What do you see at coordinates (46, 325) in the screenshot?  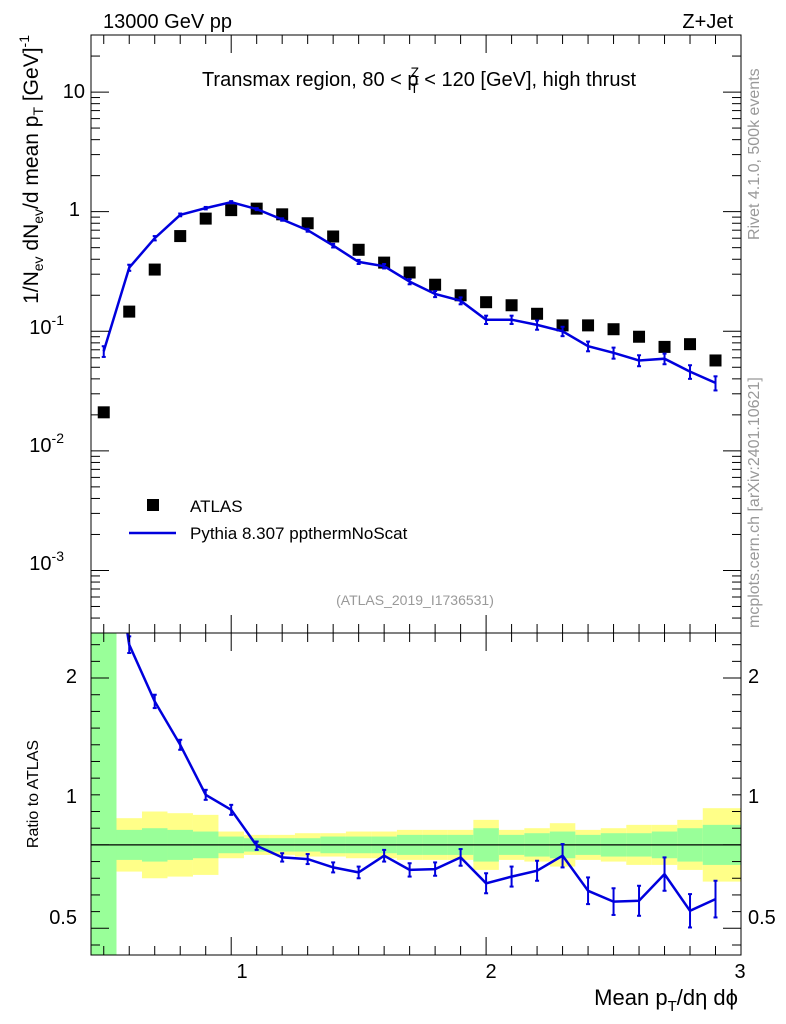 I see `y-tick-label-1e-1: 10⁻¹` at bounding box center [46, 325].